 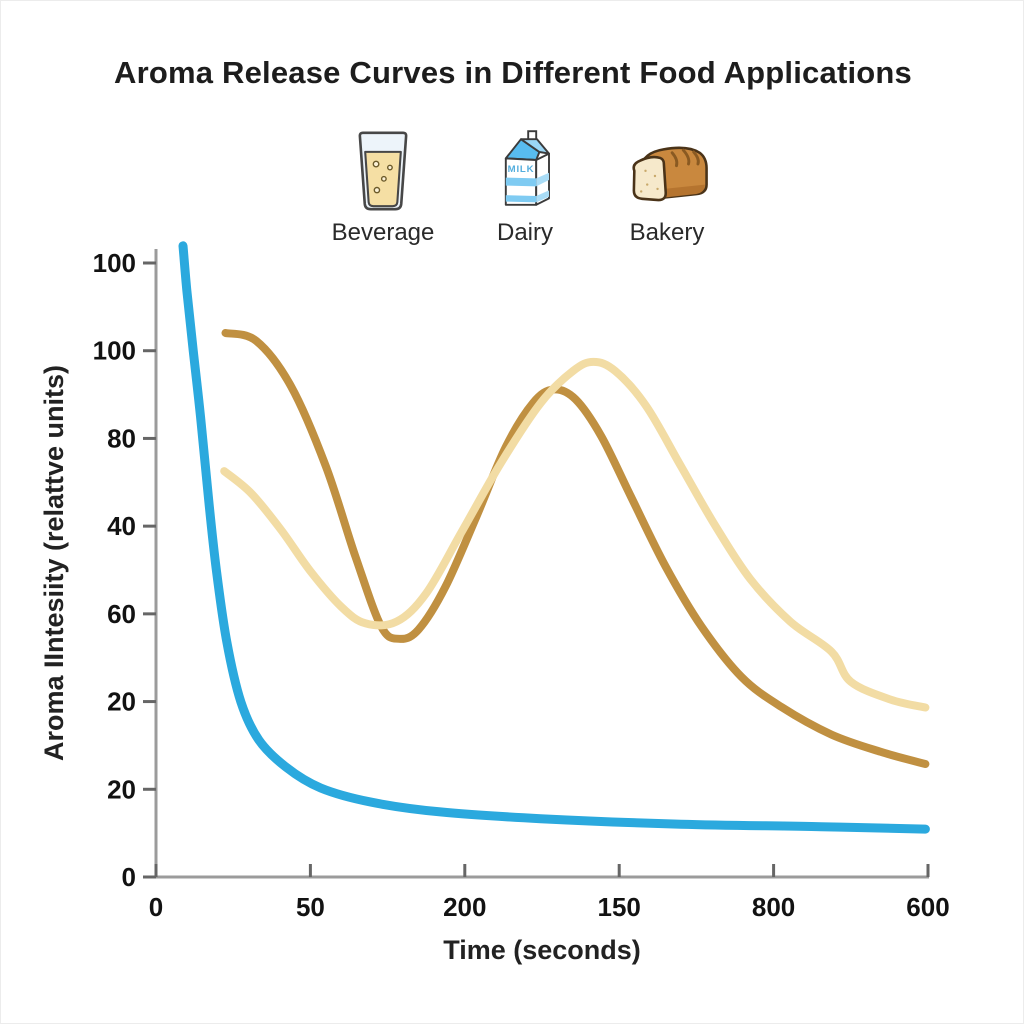 I want to click on x-tick-label: 0, so click(x=156, y=907).